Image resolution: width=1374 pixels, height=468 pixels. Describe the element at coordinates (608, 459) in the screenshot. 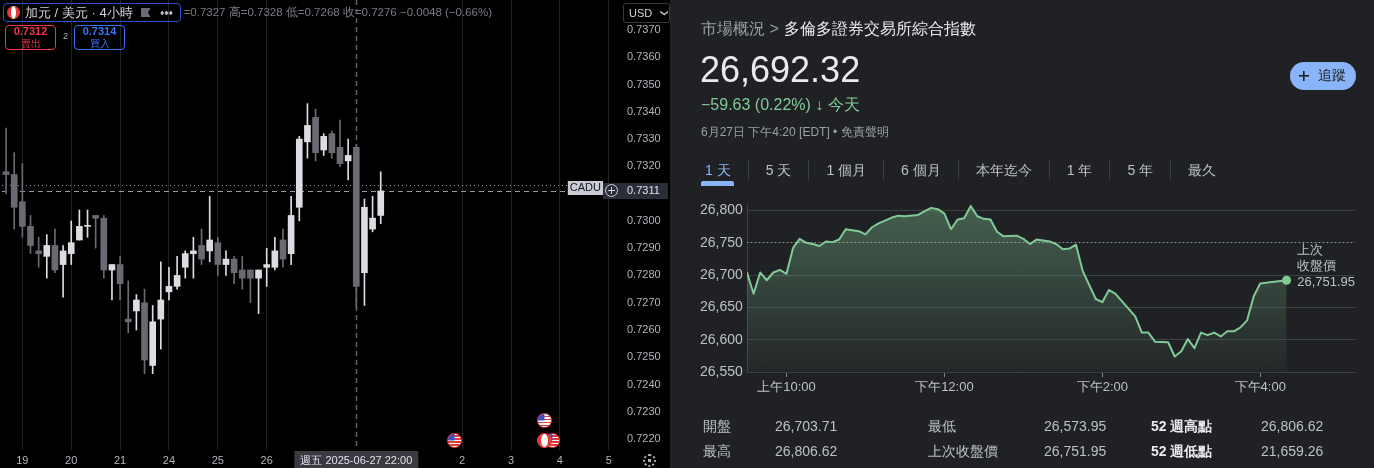

I see `x-tick-label: 5` at that location.